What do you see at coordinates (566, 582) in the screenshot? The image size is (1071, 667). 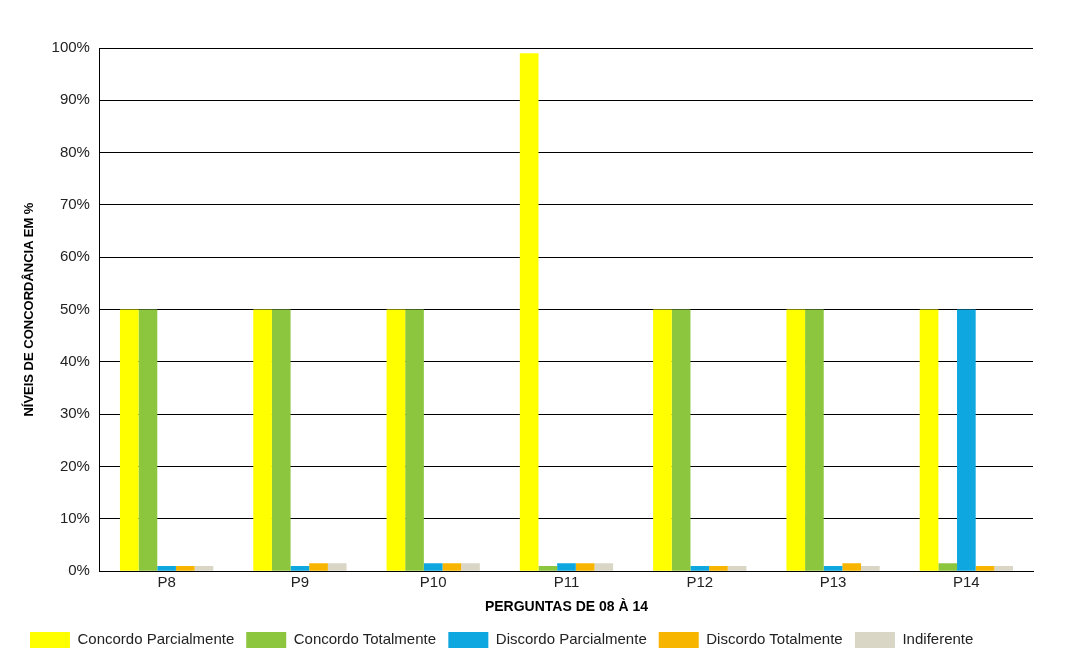 I see `x-tick-label: P11` at bounding box center [566, 582].